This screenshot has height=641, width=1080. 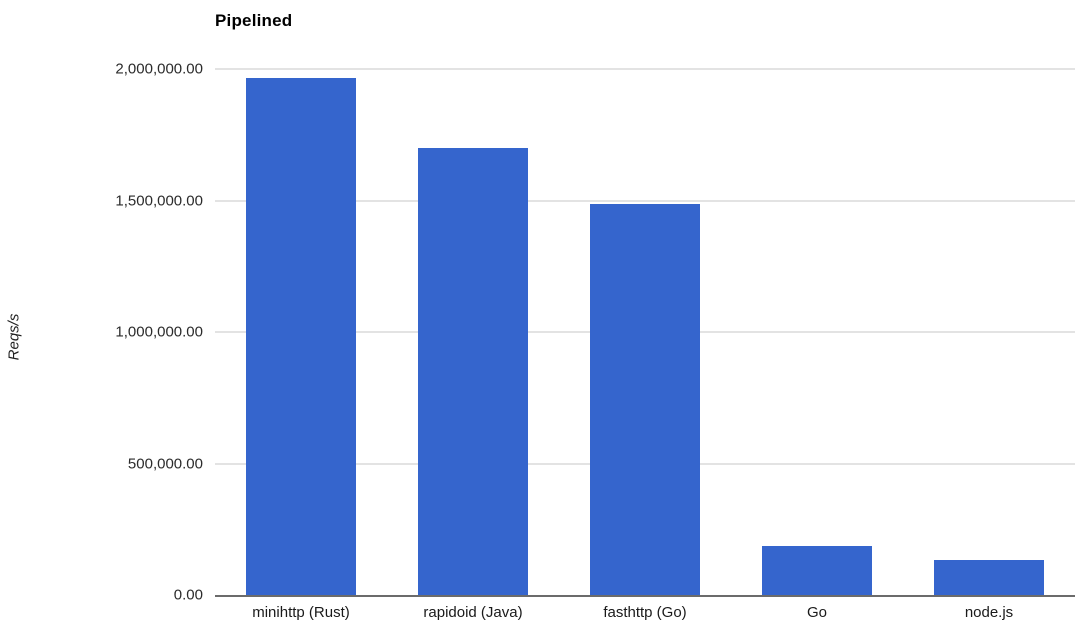 I want to click on x-tick-label: node.js, so click(x=989, y=612).